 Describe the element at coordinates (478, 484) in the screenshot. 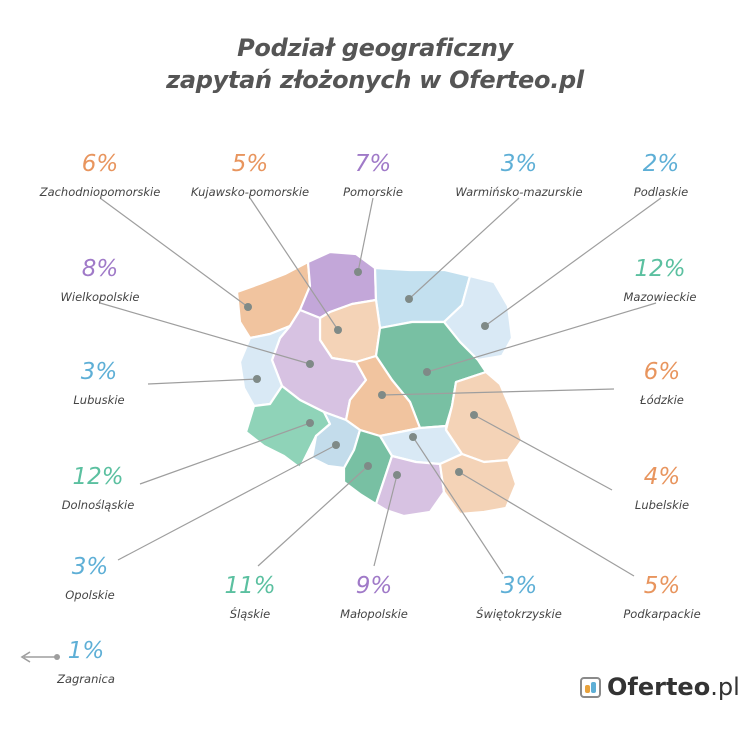

I see `region-podkarpackie` at that location.